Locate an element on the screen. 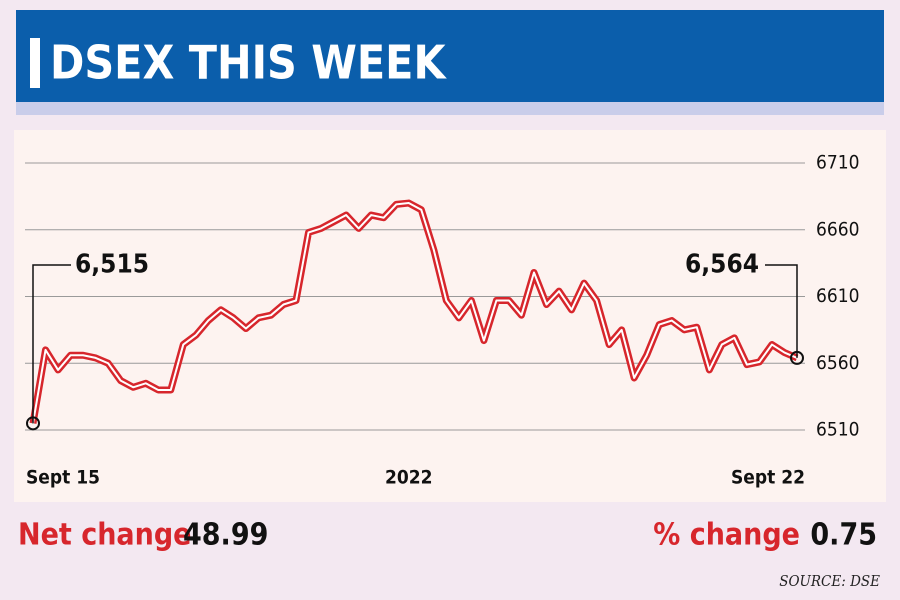 The image size is (900, 600). pct-change-value: 0.75 is located at coordinates (843, 535).